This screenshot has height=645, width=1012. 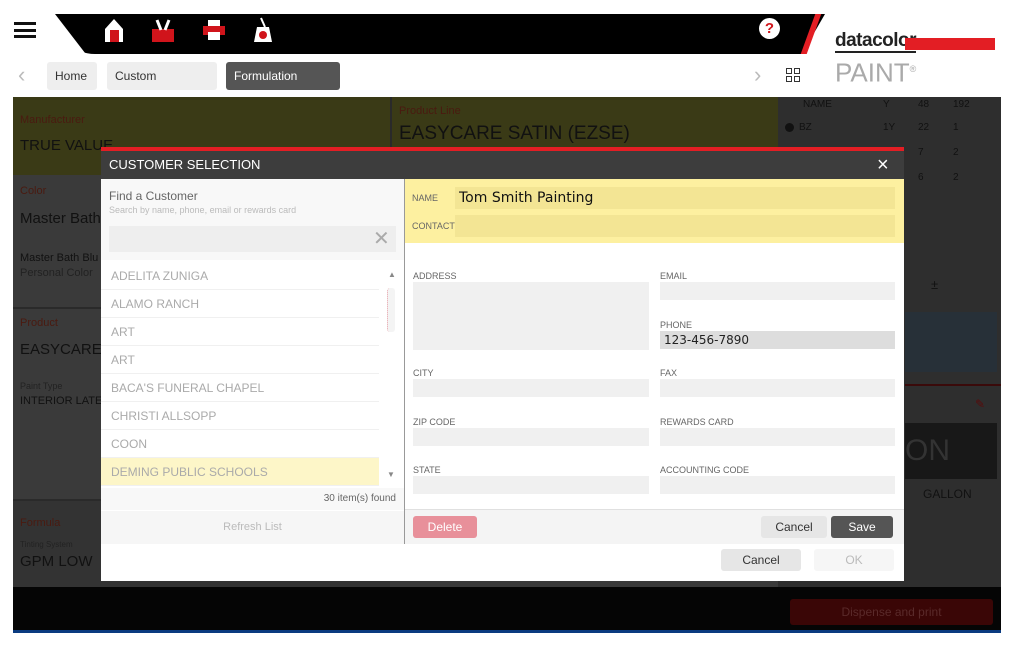 What do you see at coordinates (654, 526) in the screenshot?
I see `form-footer: Delete Cancel Save` at bounding box center [654, 526].